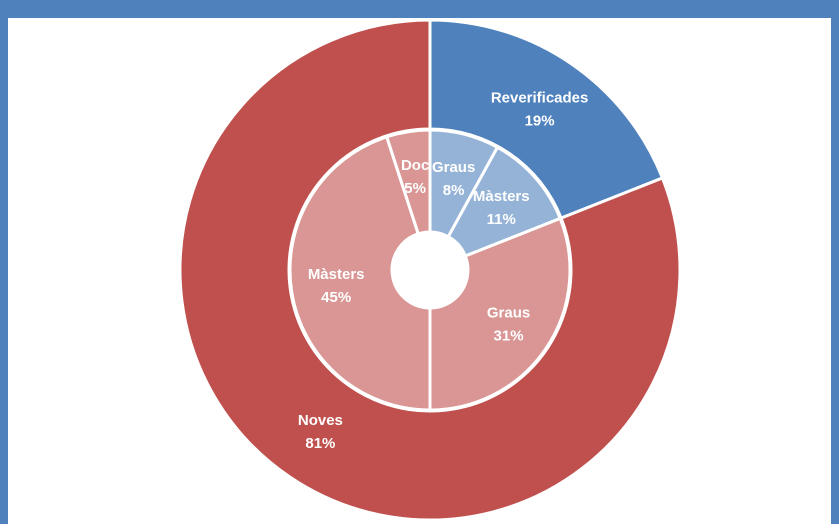 The image size is (839, 529). What do you see at coordinates (540, 98) in the screenshot?
I see `segment-label: Reverificades` at bounding box center [540, 98].